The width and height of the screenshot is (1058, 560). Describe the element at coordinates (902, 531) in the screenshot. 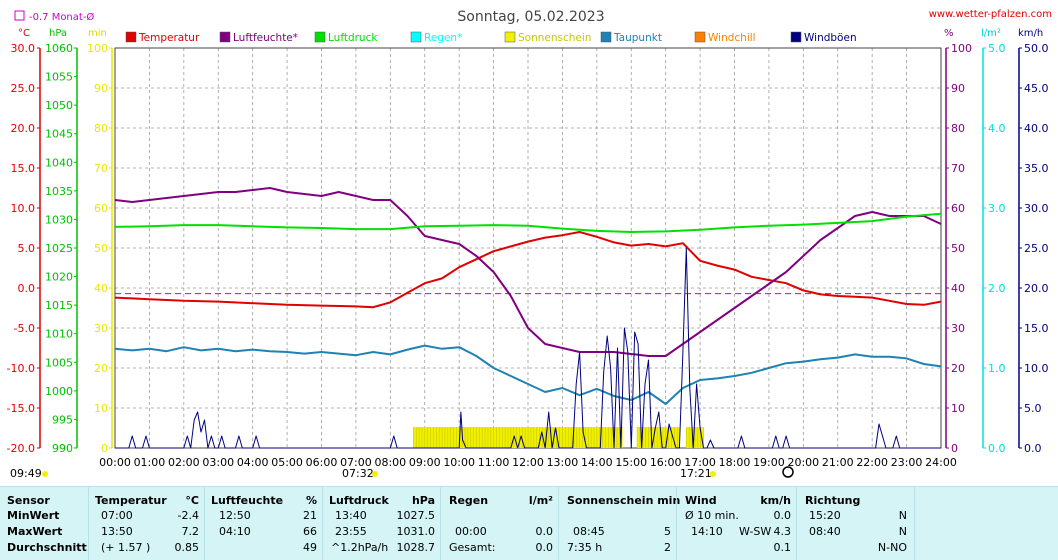

I see `dir-max-value: N` at that location.